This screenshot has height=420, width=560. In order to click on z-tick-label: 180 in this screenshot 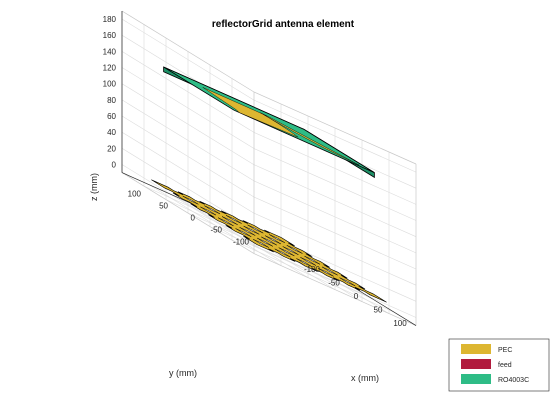, I will do `click(110, 19)`.